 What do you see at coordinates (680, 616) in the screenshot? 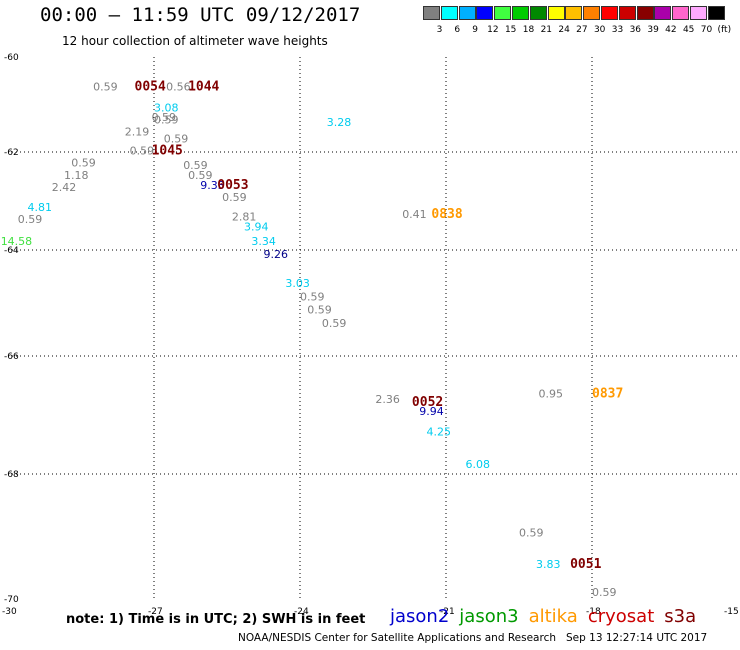
I see `satellite-s3a: s3a` at bounding box center [680, 616].